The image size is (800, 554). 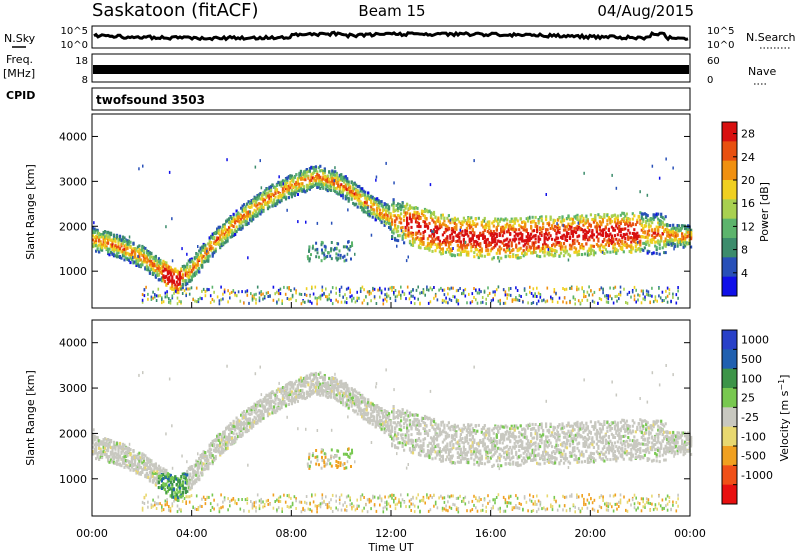 I want to click on power-colorbar-swatch, so click(x=729, y=228).